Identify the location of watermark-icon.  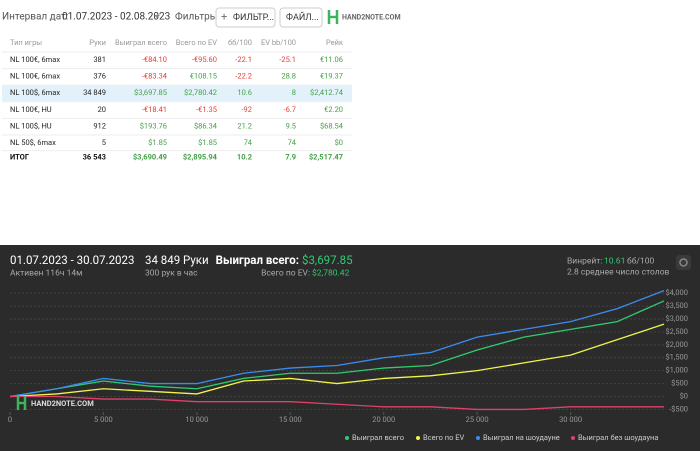
(21, 403).